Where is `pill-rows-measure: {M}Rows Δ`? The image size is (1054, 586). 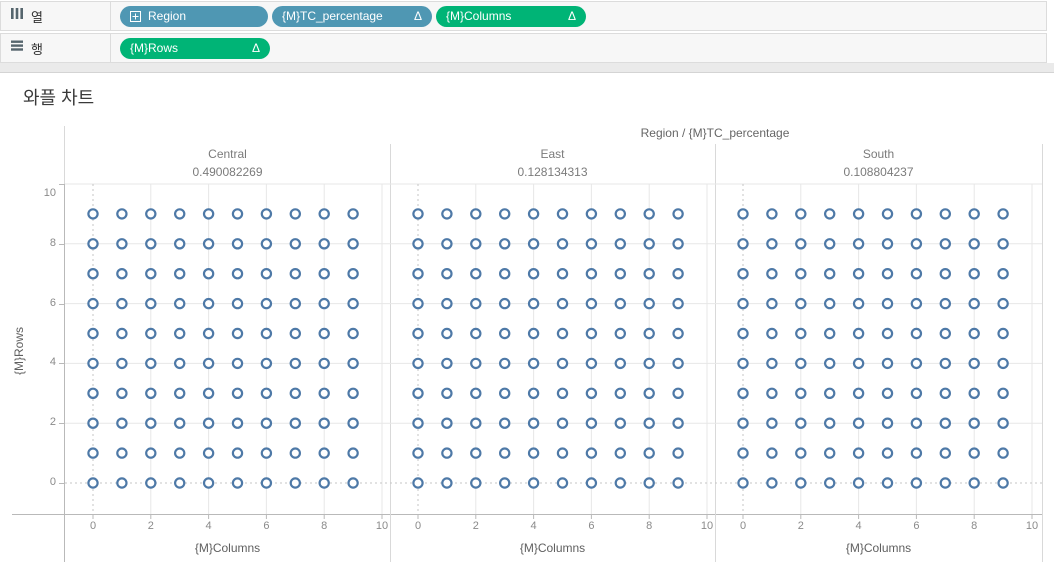
pill-rows-measure: {M}Rows Δ is located at coordinates (195, 48).